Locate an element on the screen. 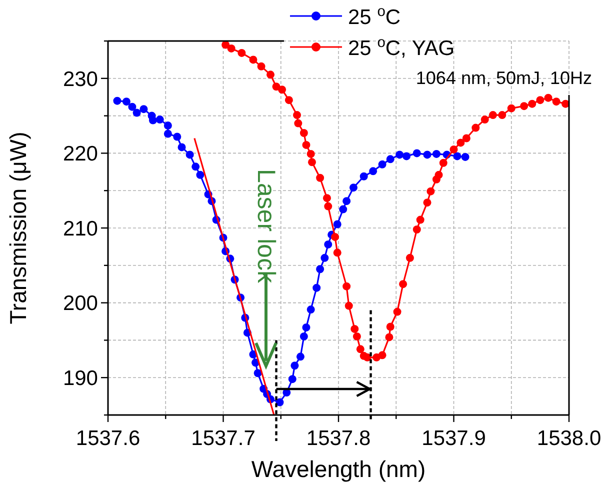 The height and width of the screenshot is (485, 607). x-tick-label: 1537.7 is located at coordinates (223, 438).